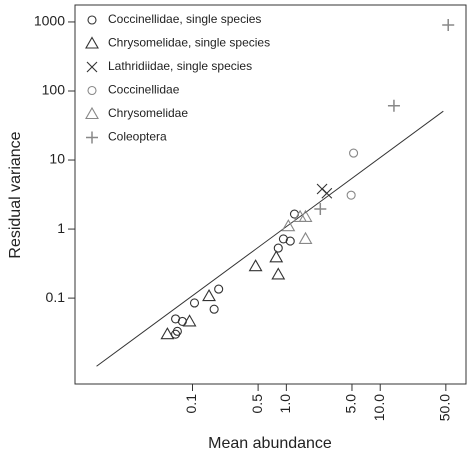  I want to click on y-tick-label: 1, so click(61, 228).